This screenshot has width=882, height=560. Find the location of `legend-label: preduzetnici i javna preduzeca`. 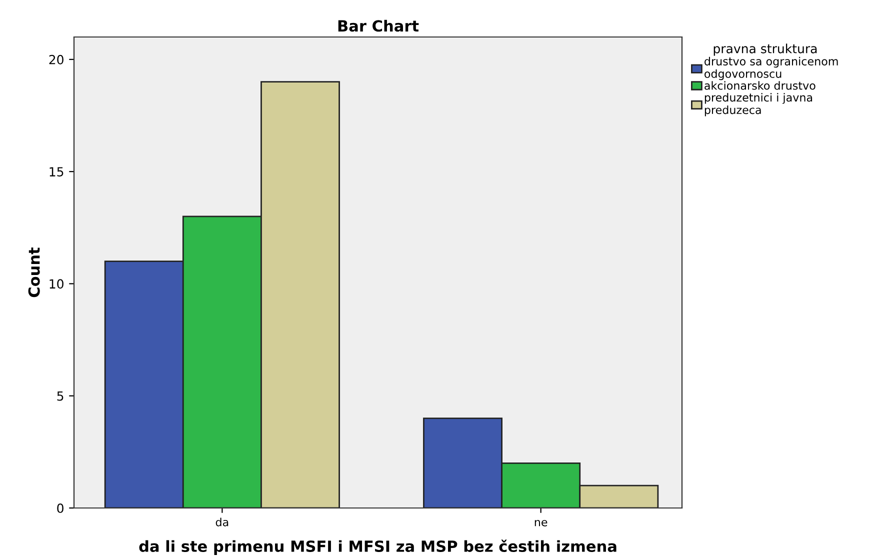

legend-label: preduzetnici i javna preduzeca is located at coordinates (758, 104).